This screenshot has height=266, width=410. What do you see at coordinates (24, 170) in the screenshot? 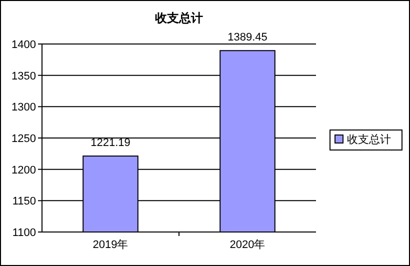
I see `y-tick-label: 1200` at bounding box center [24, 170].